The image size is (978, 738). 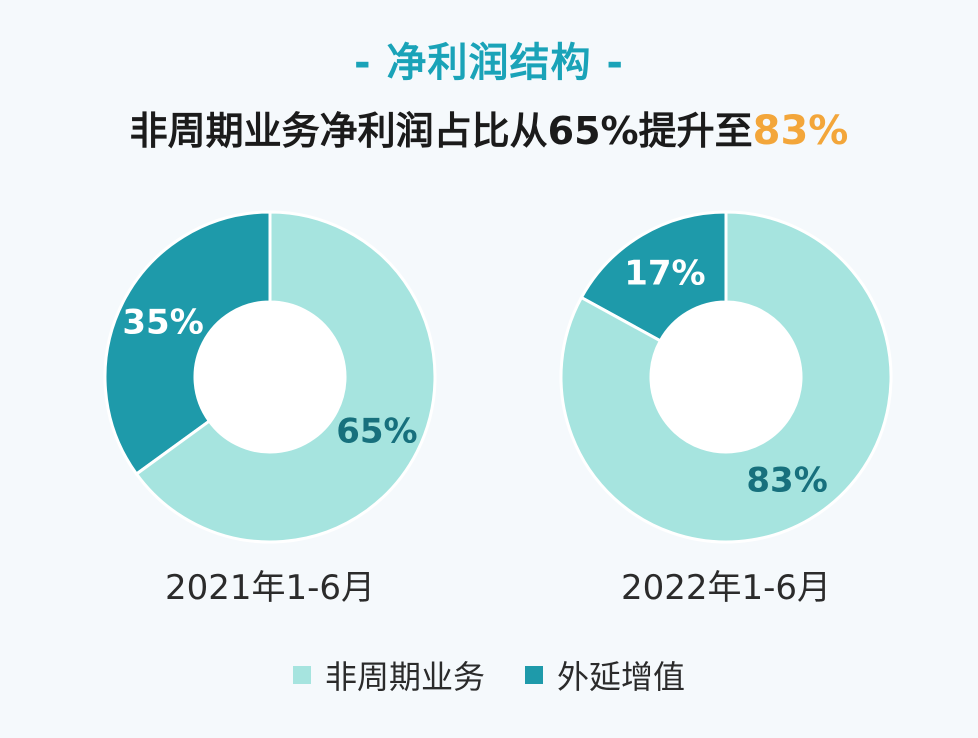 I want to click on donut-2021-label-non-cyclical: 65%, so click(x=376, y=431).